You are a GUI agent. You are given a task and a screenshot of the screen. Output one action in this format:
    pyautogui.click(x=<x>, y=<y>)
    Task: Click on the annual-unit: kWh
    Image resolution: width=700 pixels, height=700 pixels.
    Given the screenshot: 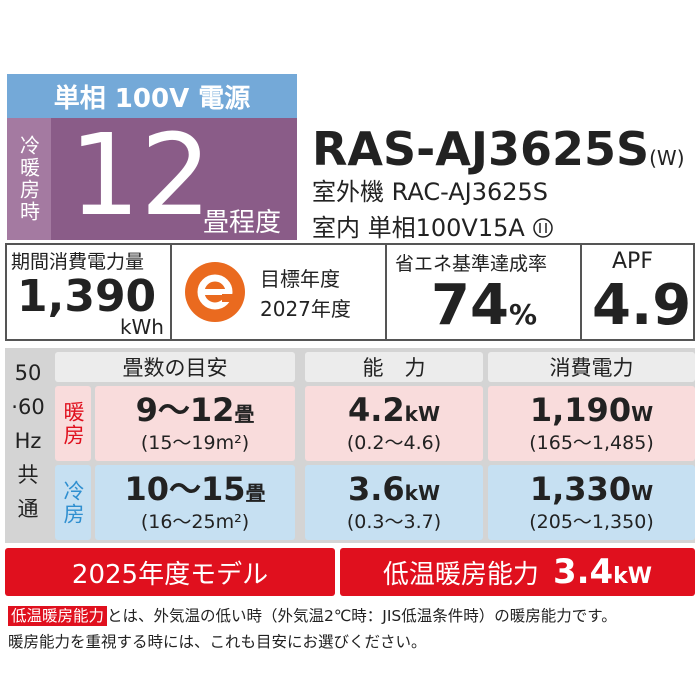 What is the action you would take?
    pyautogui.click(x=141, y=327)
    